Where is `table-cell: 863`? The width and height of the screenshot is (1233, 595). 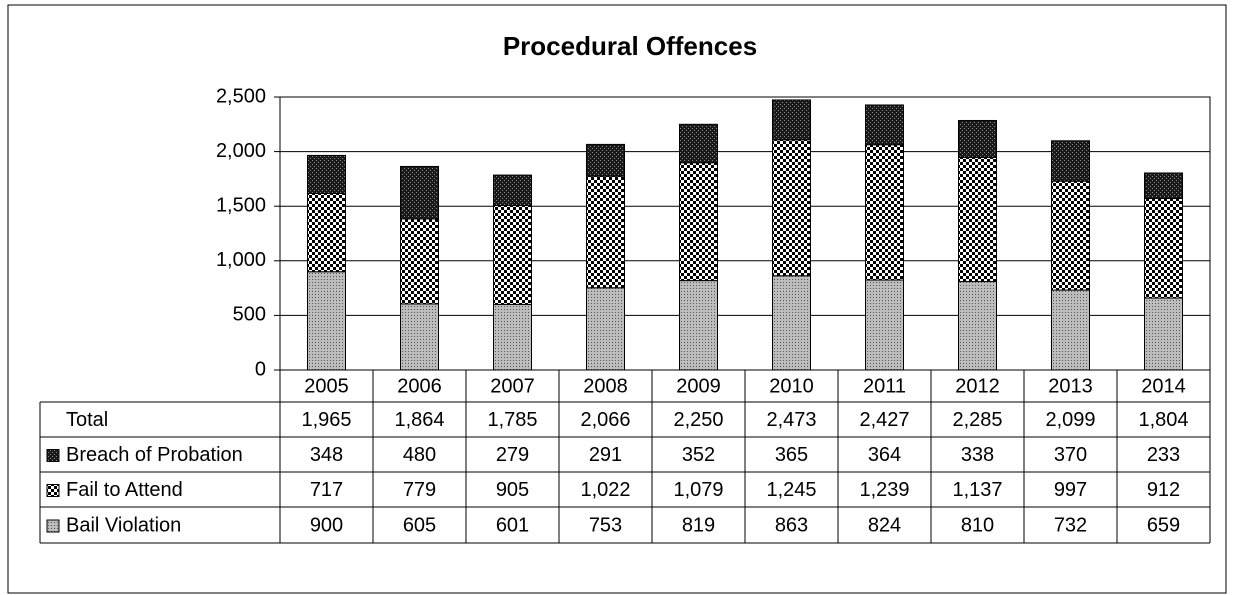 table-cell: 863 is located at coordinates (791, 525).